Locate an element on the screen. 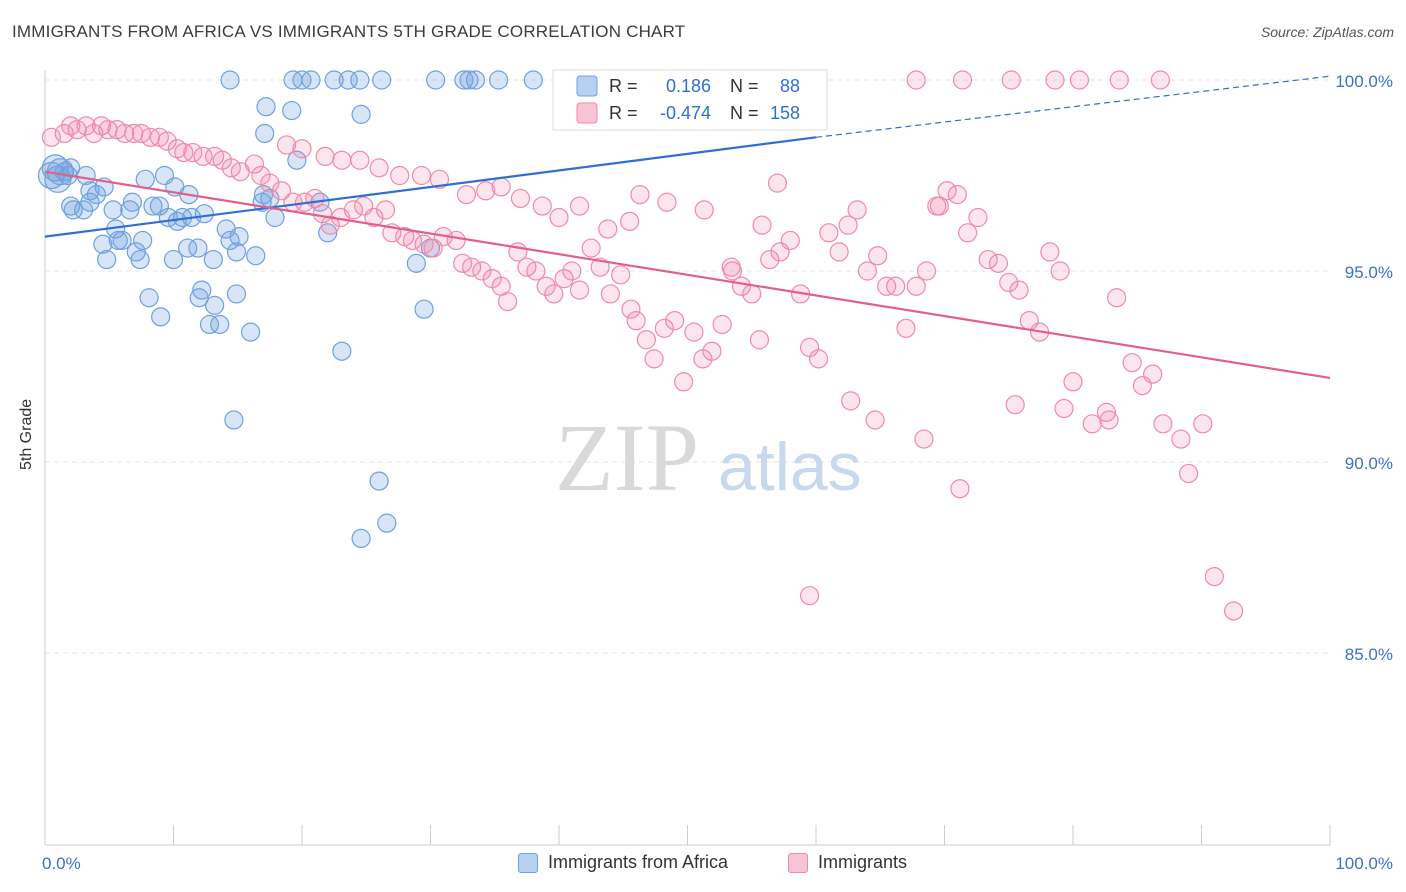  legend-item-africa: Immigrants from Africa is located at coordinates (623, 862).